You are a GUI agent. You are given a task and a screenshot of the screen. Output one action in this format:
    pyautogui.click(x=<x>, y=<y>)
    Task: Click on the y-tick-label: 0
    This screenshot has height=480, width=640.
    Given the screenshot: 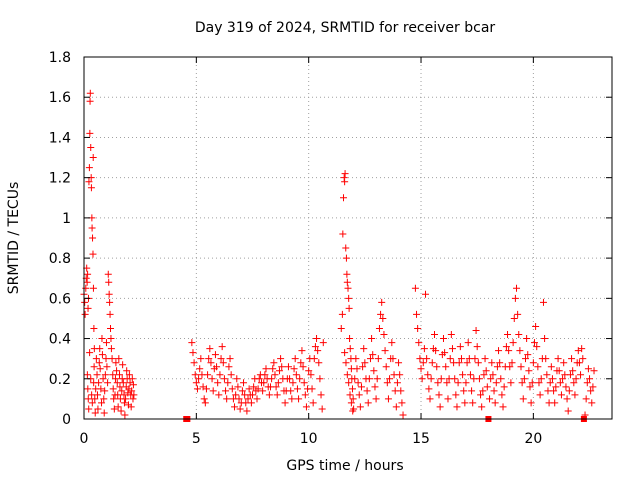 What is the action you would take?
    pyautogui.click(x=66, y=420)
    